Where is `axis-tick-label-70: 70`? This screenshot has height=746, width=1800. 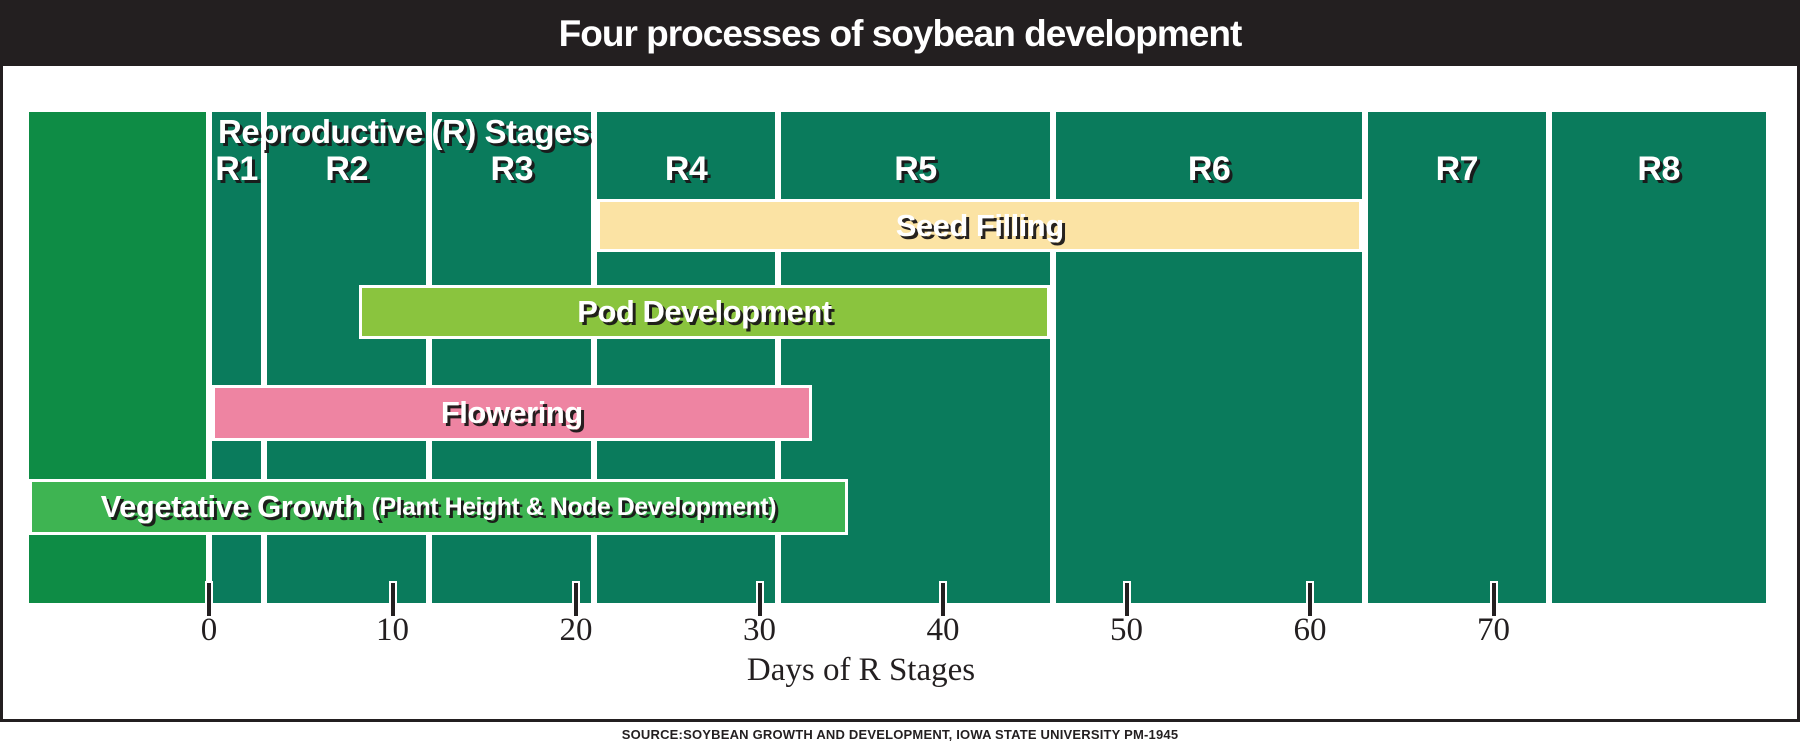 axis-tick-label-70: 70 is located at coordinates (1493, 630).